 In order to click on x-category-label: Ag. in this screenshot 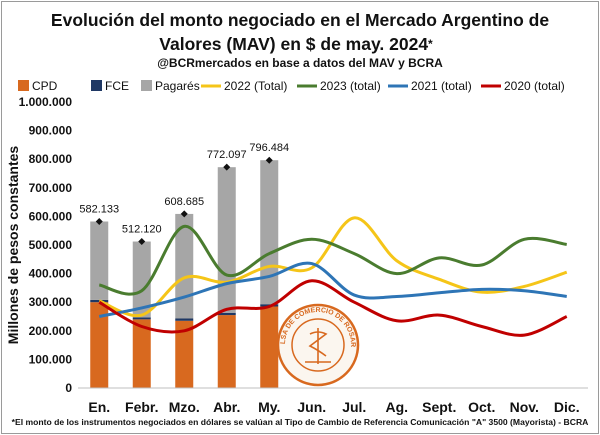, I will do `click(396, 407)`.